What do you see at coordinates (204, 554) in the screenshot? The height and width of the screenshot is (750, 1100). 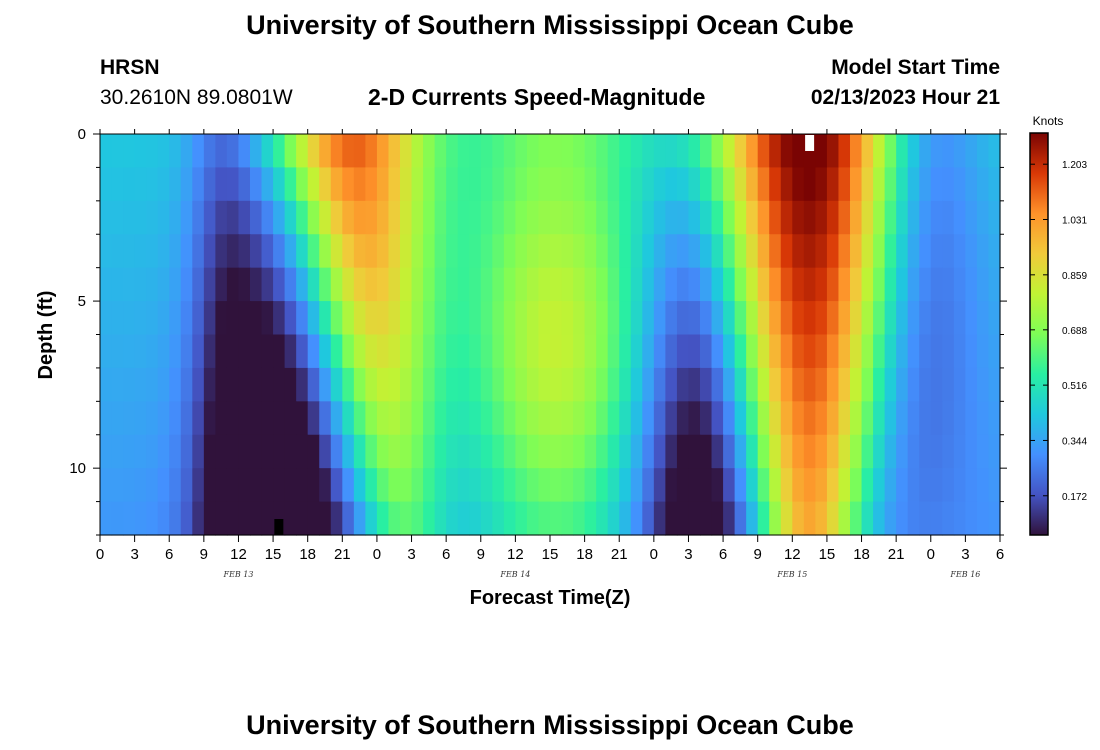 I see `x-tick-label: 9` at bounding box center [204, 554].